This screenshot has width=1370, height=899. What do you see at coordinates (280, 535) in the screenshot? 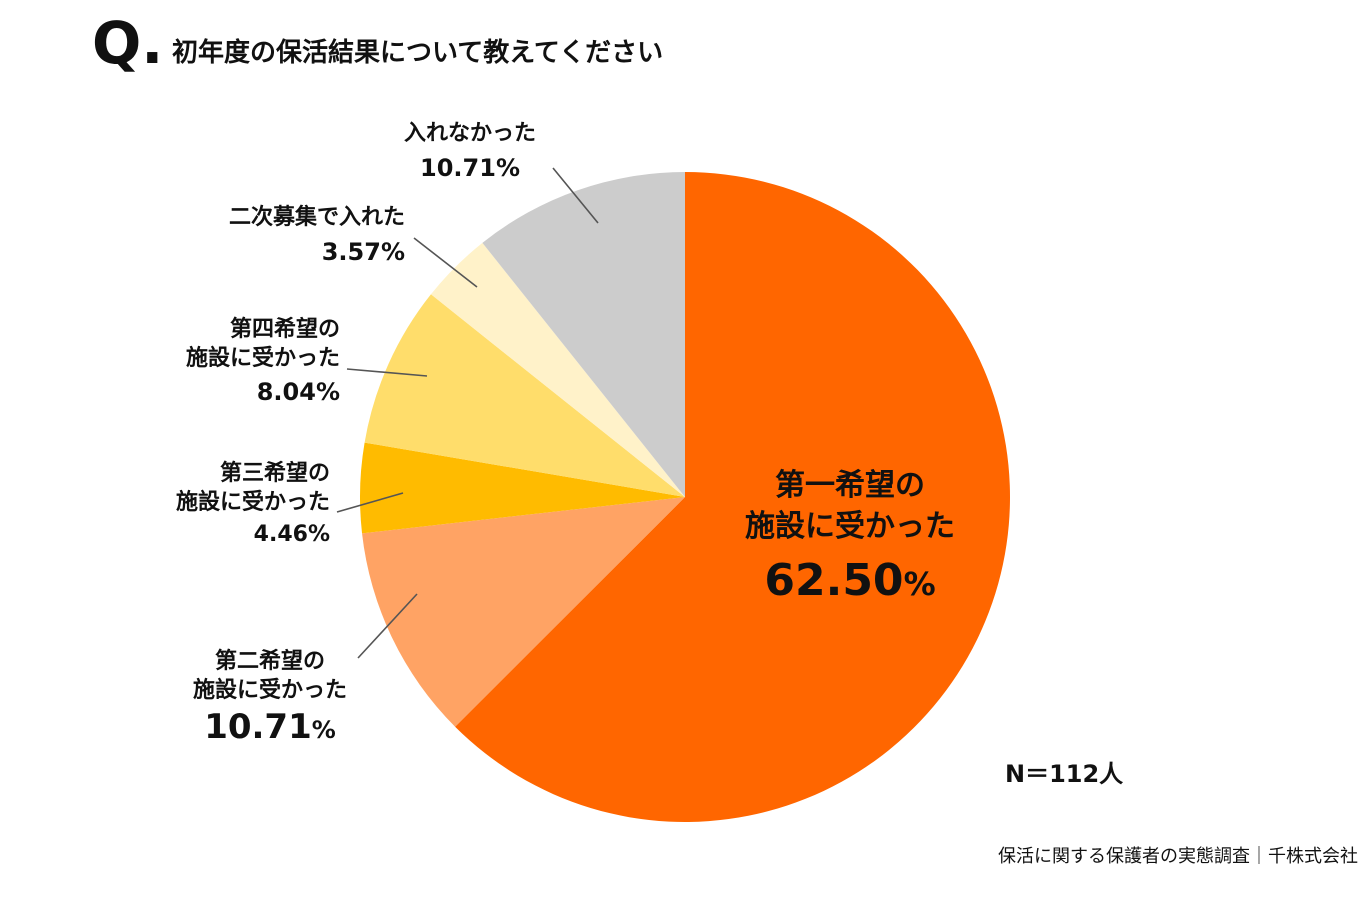
I see `slice-value: 4.46` at bounding box center [280, 535].